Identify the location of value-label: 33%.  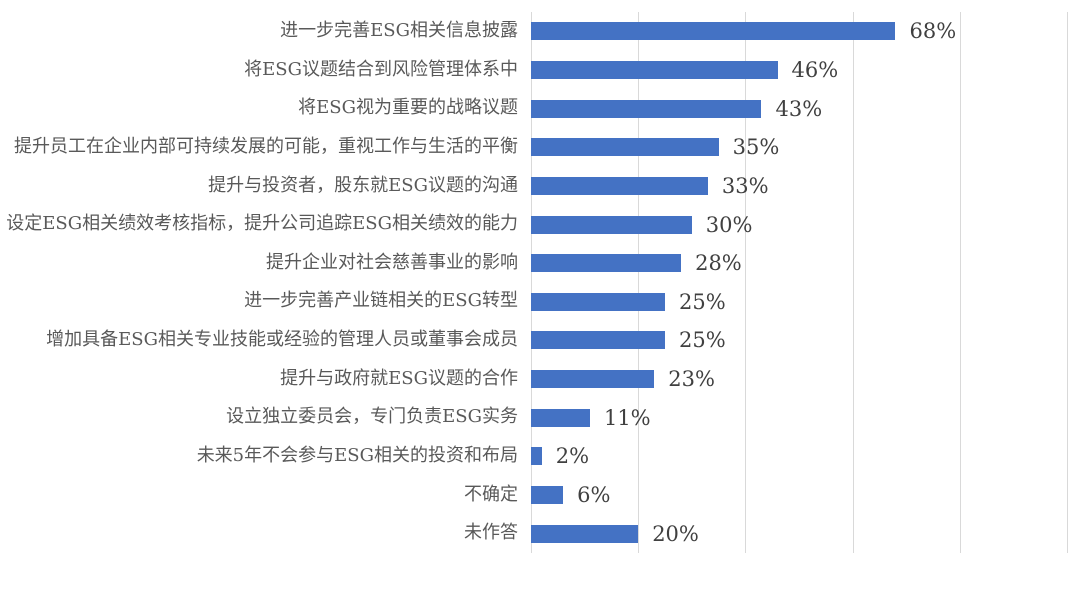
(745, 185).